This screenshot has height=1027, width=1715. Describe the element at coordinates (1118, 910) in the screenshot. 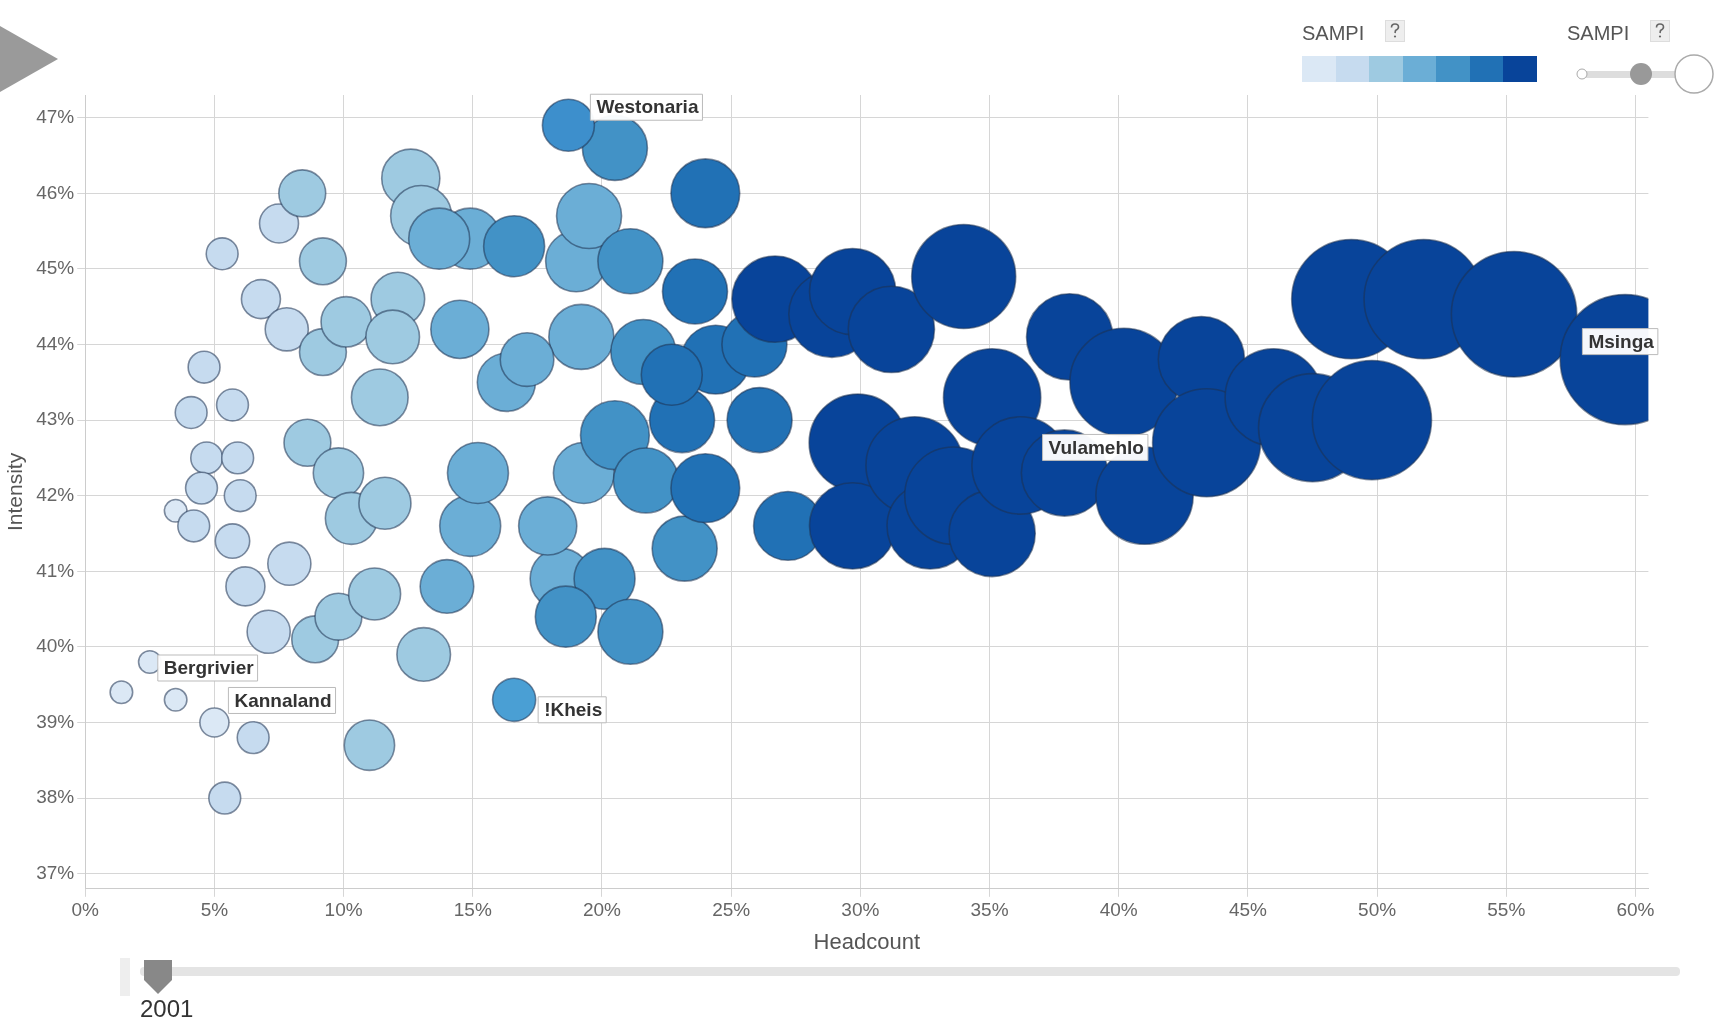

I see `x-tick-label: 40%` at that location.